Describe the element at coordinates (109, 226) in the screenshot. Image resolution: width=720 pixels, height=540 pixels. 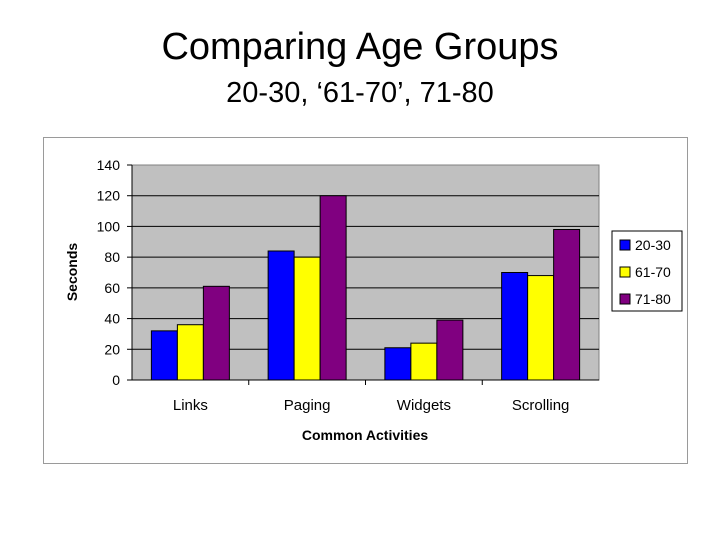
I see `y-tick-label: 100` at that location.